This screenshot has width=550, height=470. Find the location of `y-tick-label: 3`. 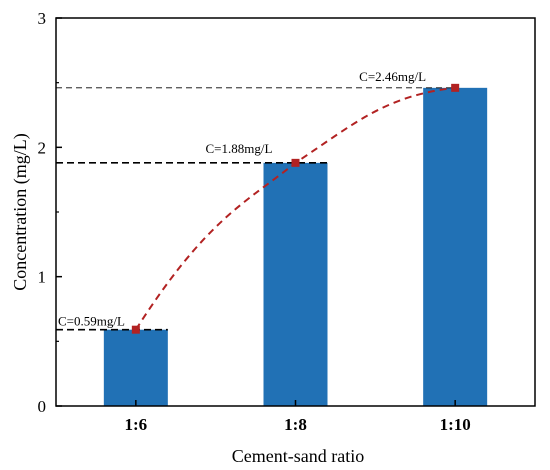

y-tick-label: 3 is located at coordinates (42, 18).